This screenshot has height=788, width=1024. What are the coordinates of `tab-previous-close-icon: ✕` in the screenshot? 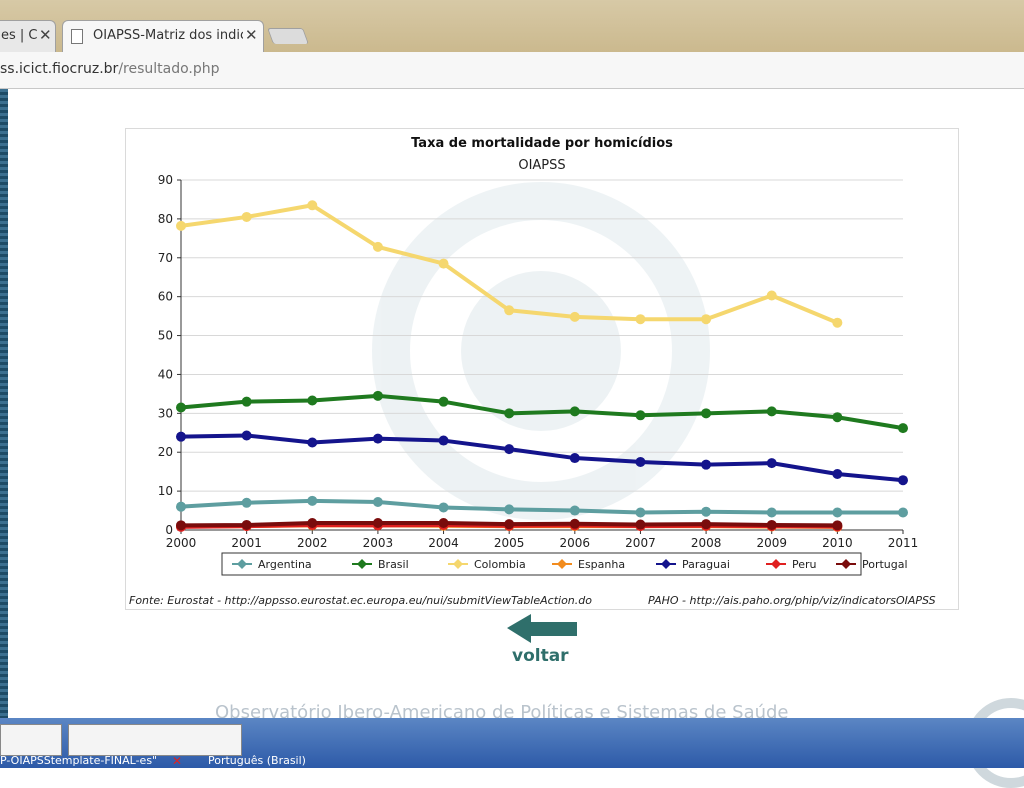 It's located at (45, 35).